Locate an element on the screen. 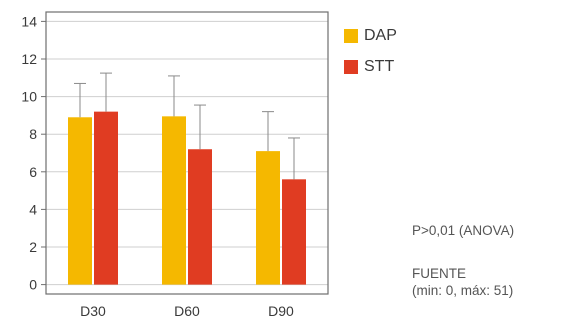 This screenshot has height=321, width=574. error-bars is located at coordinates (187, 126).